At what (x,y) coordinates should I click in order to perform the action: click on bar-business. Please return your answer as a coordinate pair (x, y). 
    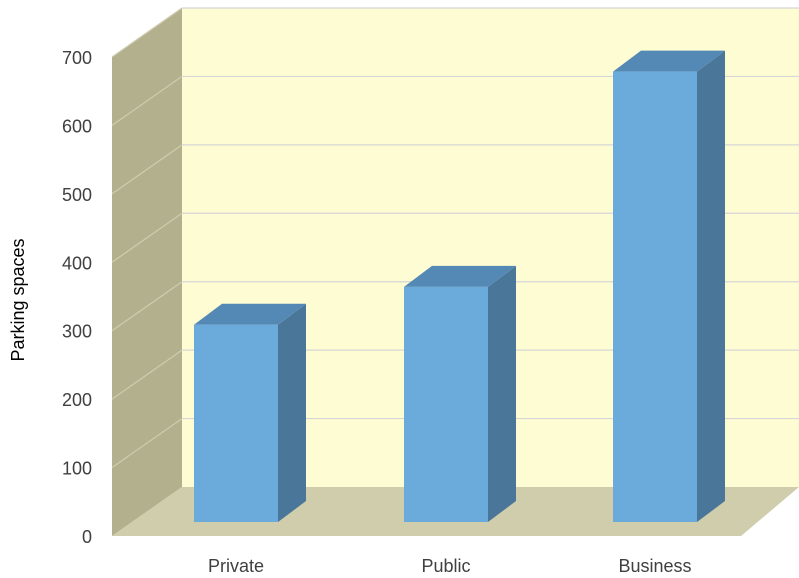
    Looking at the image, I should click on (669, 286).